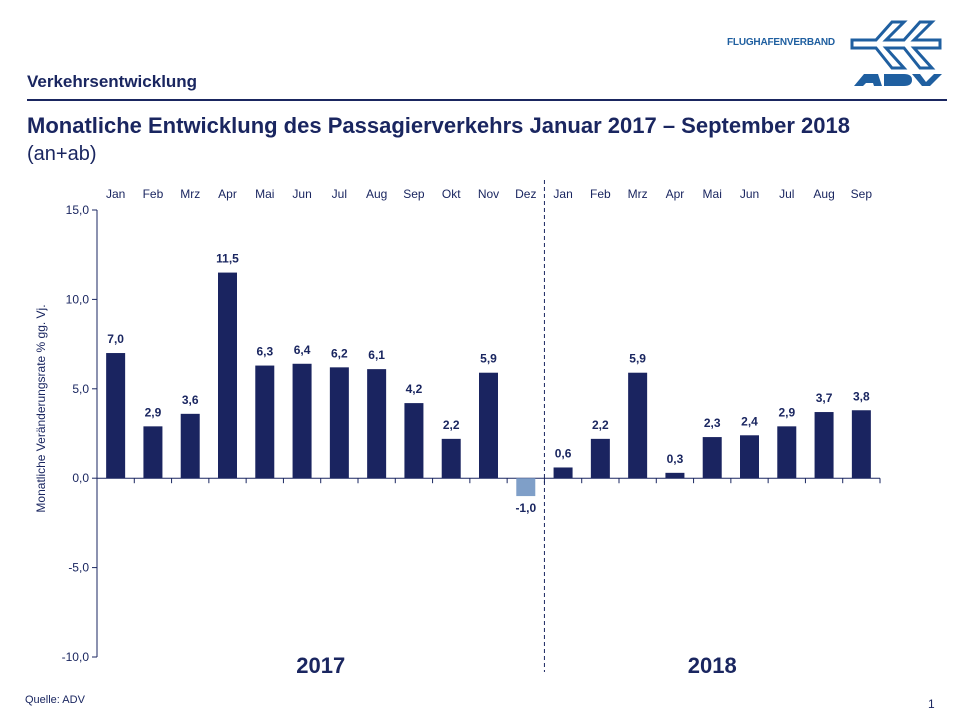 The width and height of the screenshot is (960, 720). I want to click on y-tick-label: 0,0, so click(80, 478).